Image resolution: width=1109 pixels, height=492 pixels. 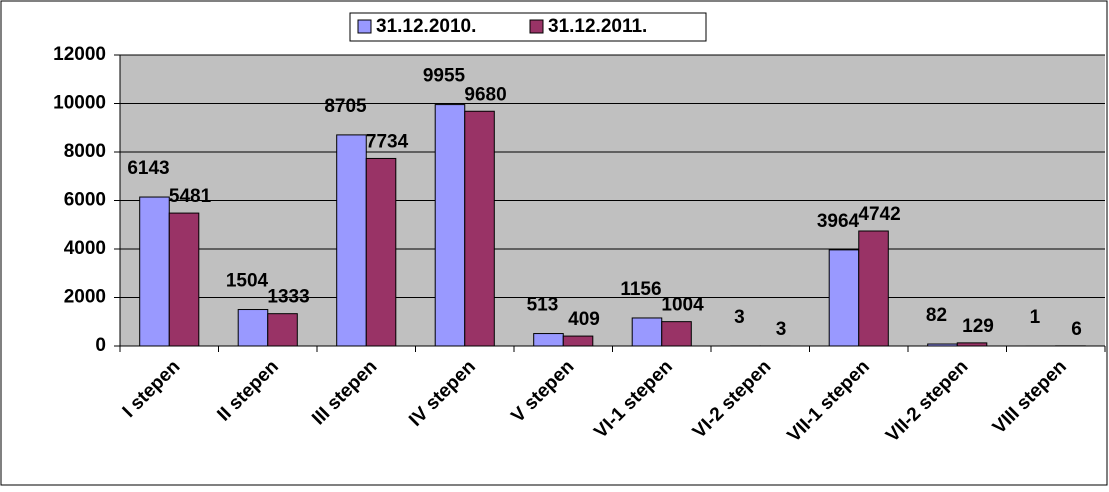 I want to click on data-label: 513, so click(x=543, y=305).